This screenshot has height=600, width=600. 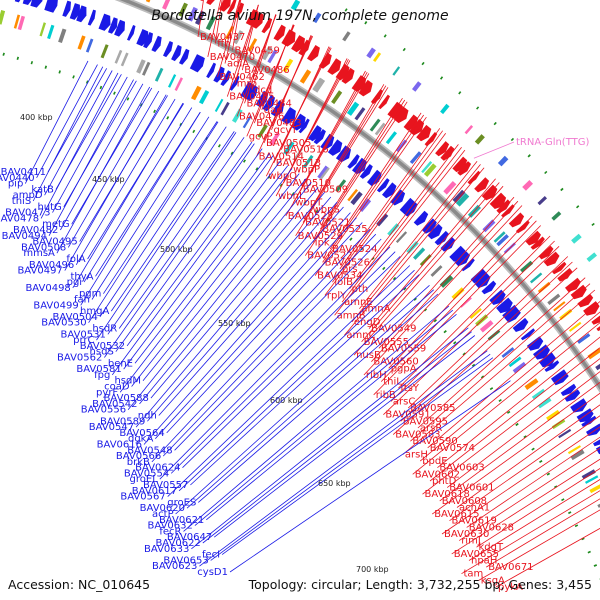 I want to click on reverse-gene-label: BAV0620, so click(x=162, y=508).